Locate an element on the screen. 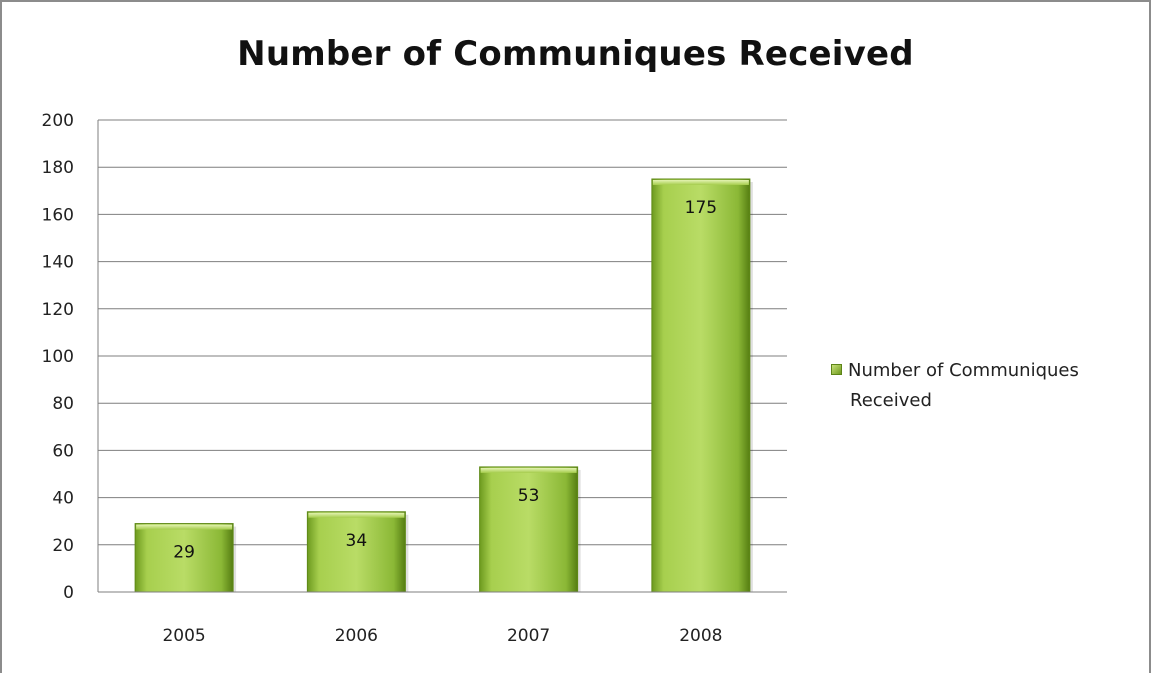 This screenshot has width=1151, height=673. legend-label-line2: Received is located at coordinates (983, 401).